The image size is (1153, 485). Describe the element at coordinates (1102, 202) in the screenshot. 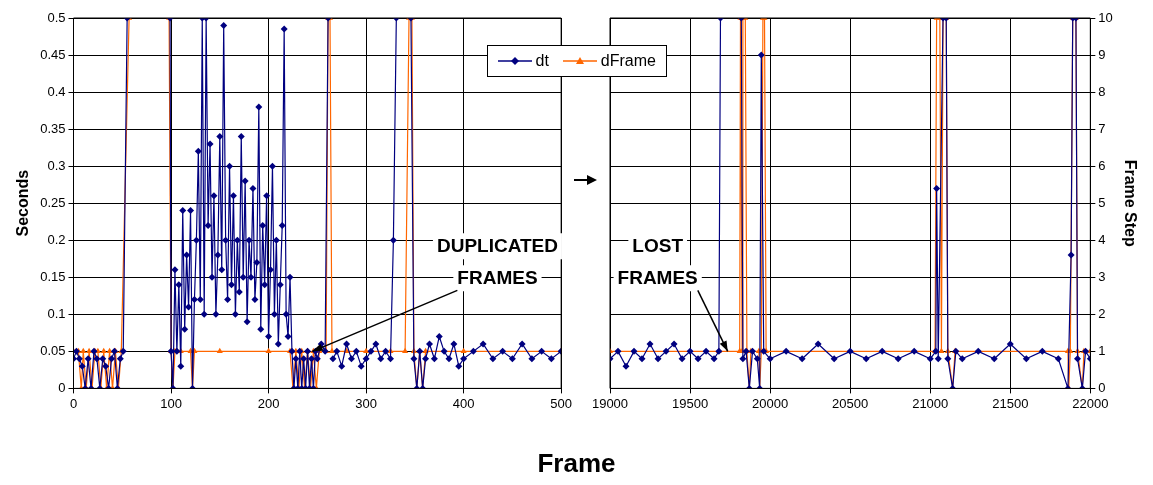

I see `y2-tick-label: 5` at that location.